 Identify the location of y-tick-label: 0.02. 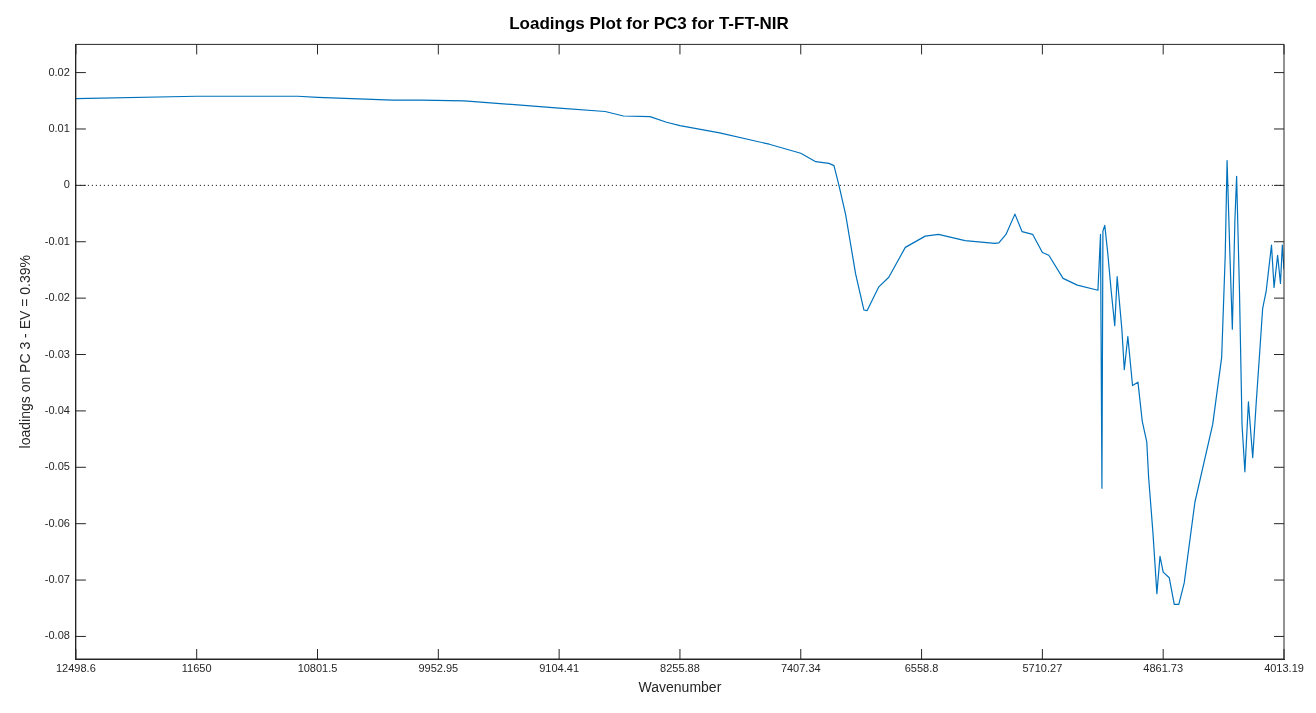
(59, 71).